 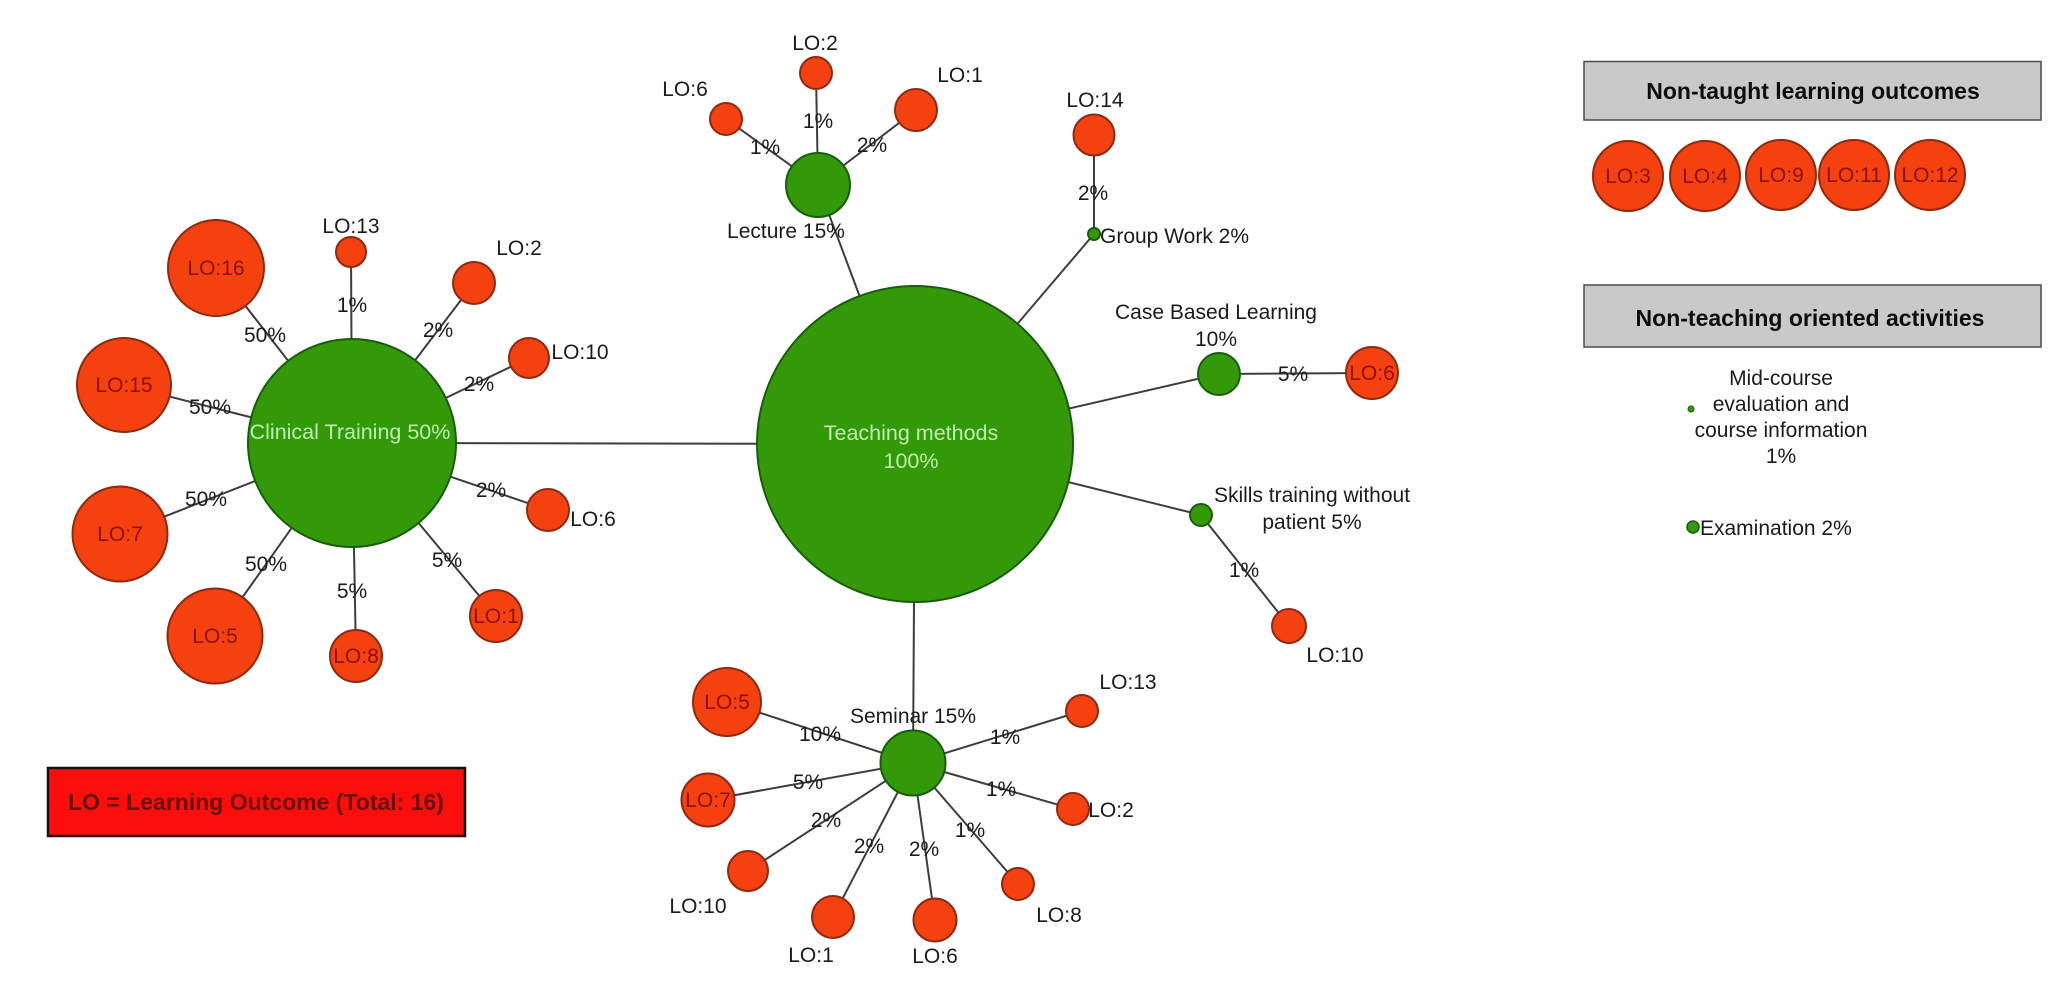 I want to click on svg-text: LO:9, so click(x=1781, y=175).